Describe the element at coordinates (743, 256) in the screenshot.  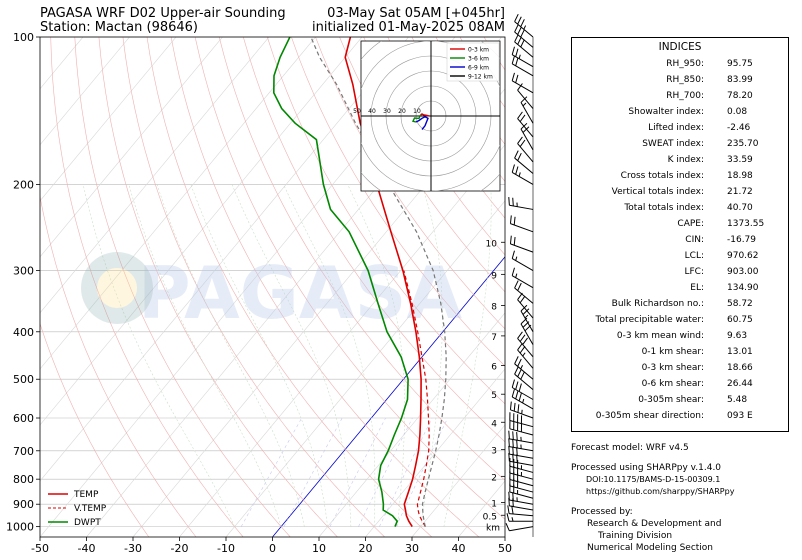
I see `index-value: 970.62` at that location.